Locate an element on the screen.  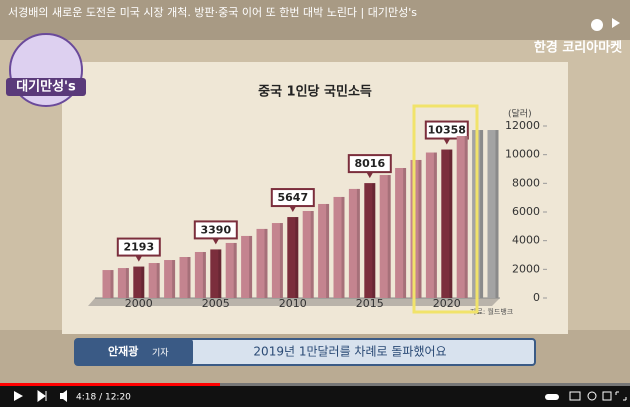
play-button is located at coordinates (18, 396).